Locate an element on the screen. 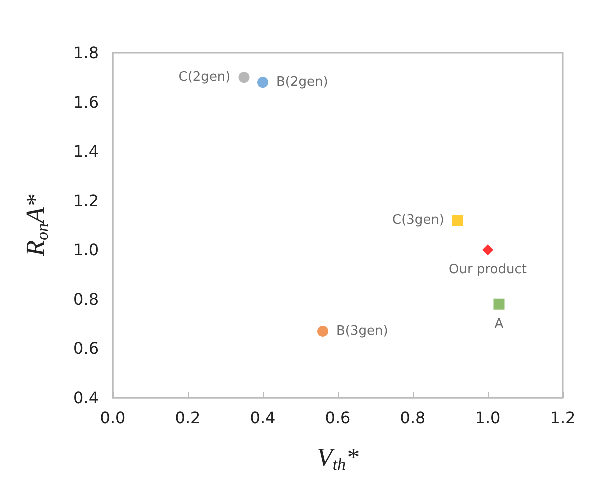  x-tick-label: 0.6 is located at coordinates (338, 418).